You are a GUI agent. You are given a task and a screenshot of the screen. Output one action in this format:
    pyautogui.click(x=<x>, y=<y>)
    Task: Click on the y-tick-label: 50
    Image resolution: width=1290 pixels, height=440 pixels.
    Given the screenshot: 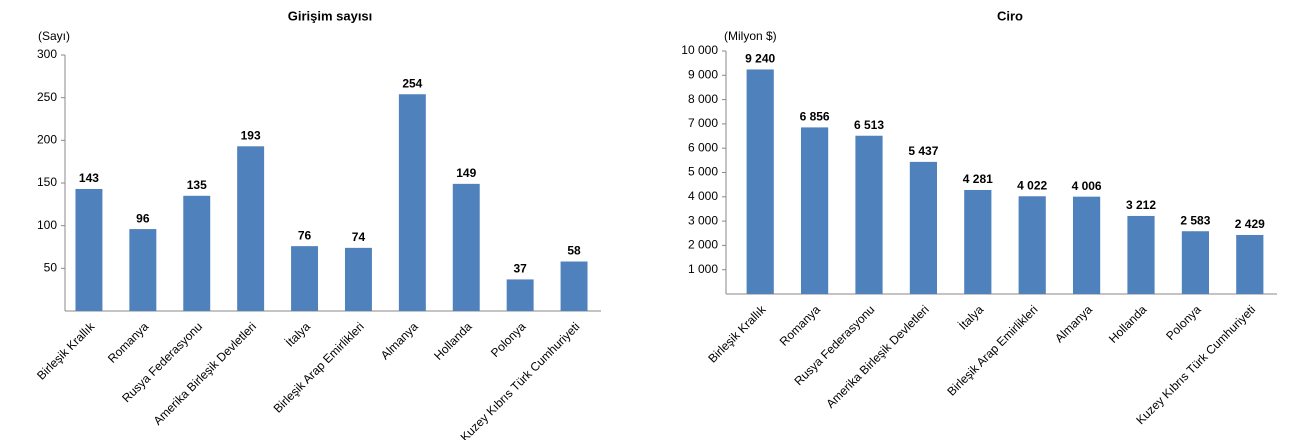 What is the action you would take?
    pyautogui.click(x=51, y=268)
    